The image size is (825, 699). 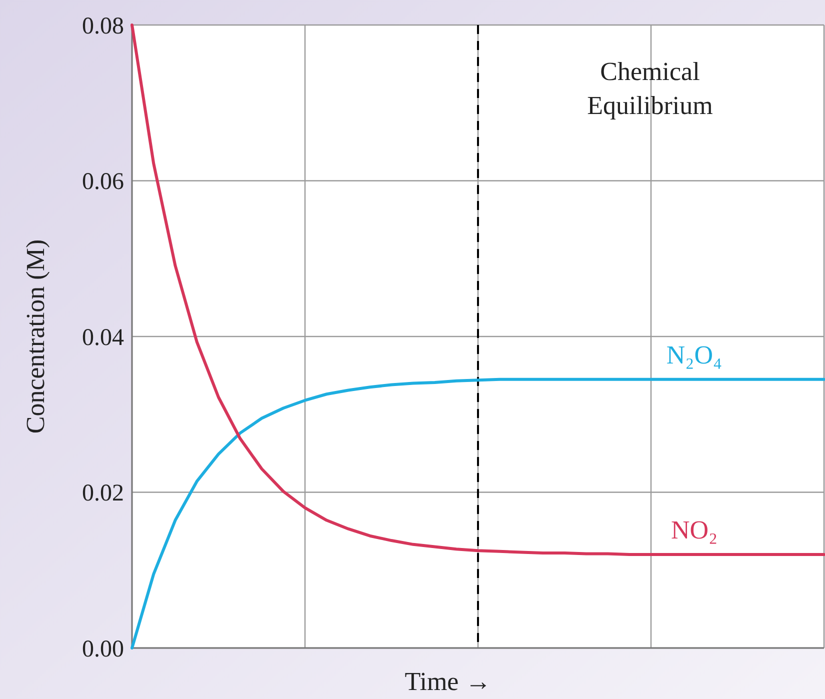 I want to click on y-tick-label: 0.08, so click(x=103, y=26).